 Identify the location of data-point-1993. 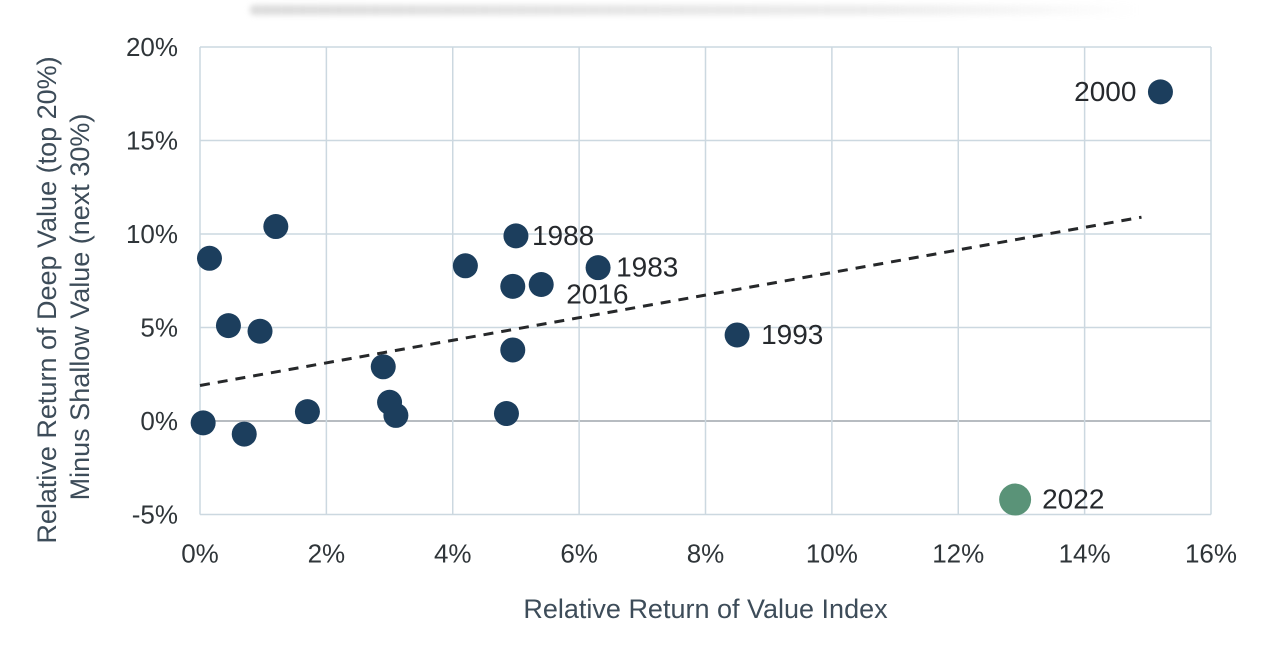
(737, 335).